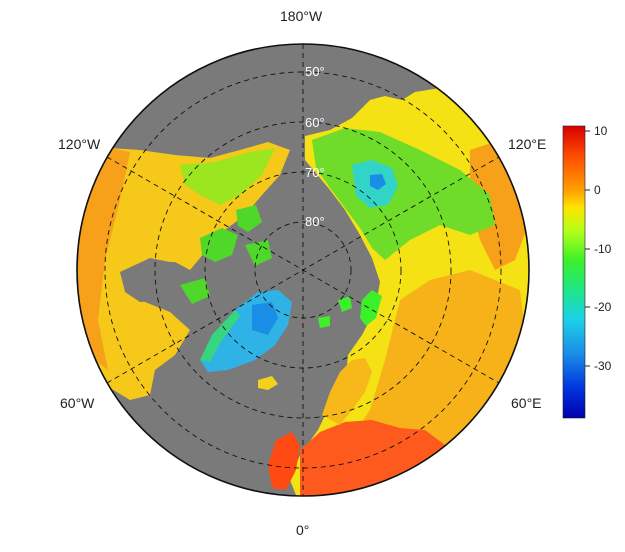 This screenshot has height=552, width=625. What do you see at coordinates (597, 190) in the screenshot?
I see `colorbar-tick-0: 0` at bounding box center [597, 190].